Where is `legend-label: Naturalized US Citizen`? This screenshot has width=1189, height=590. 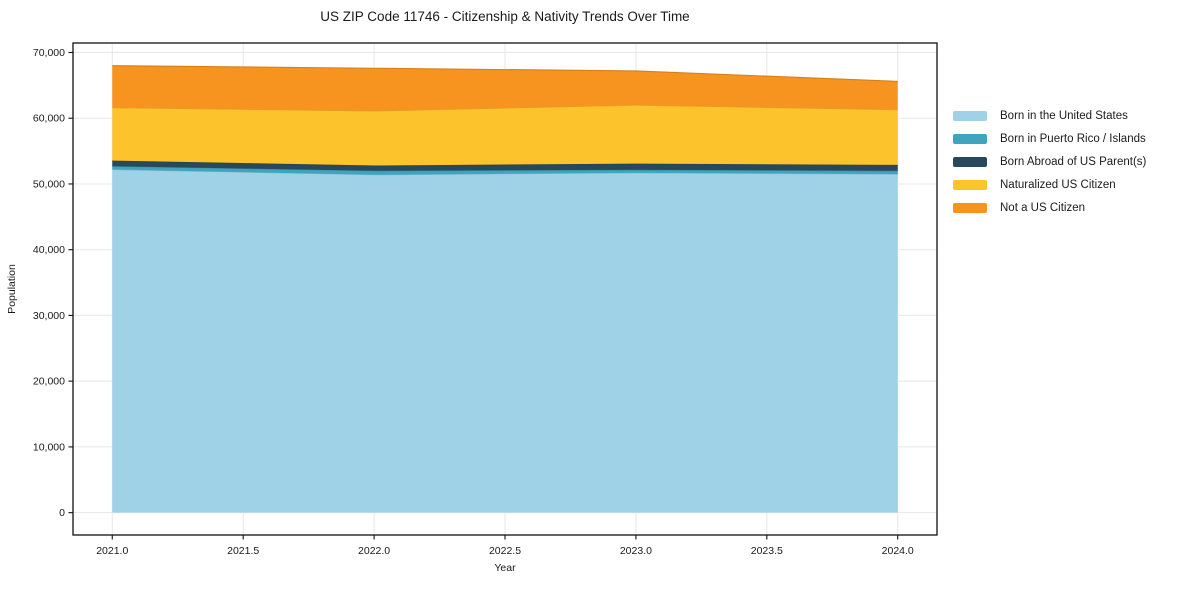 legend-label: Naturalized US Citizen is located at coordinates (1058, 184).